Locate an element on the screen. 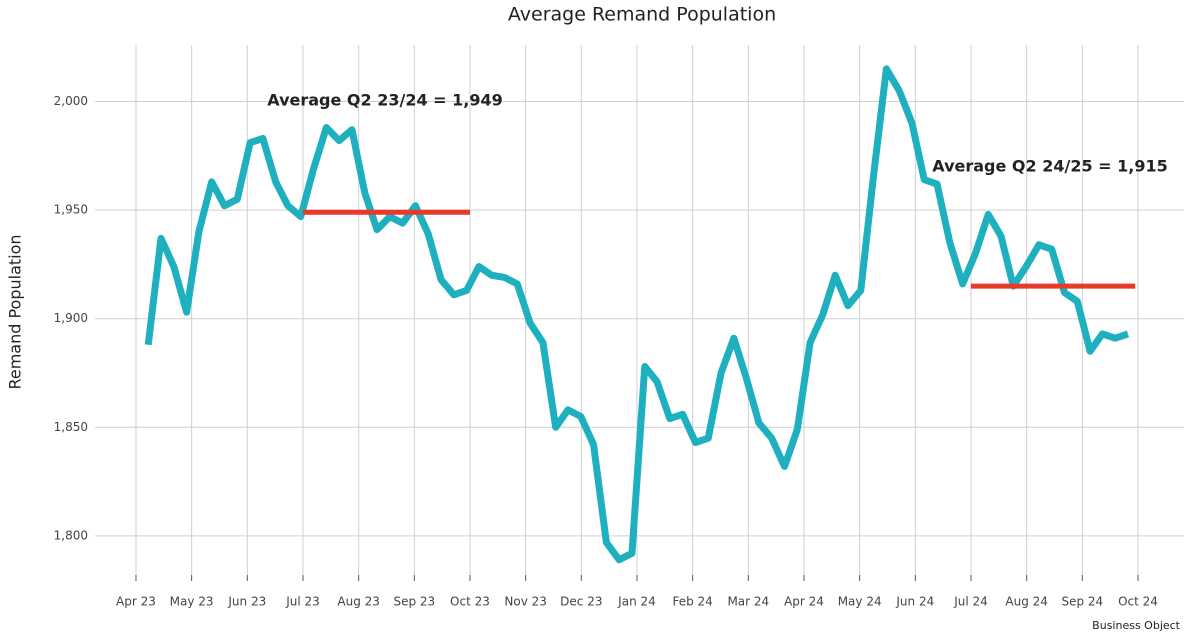  x-tick-label: Sep 24 is located at coordinates (1082, 602).